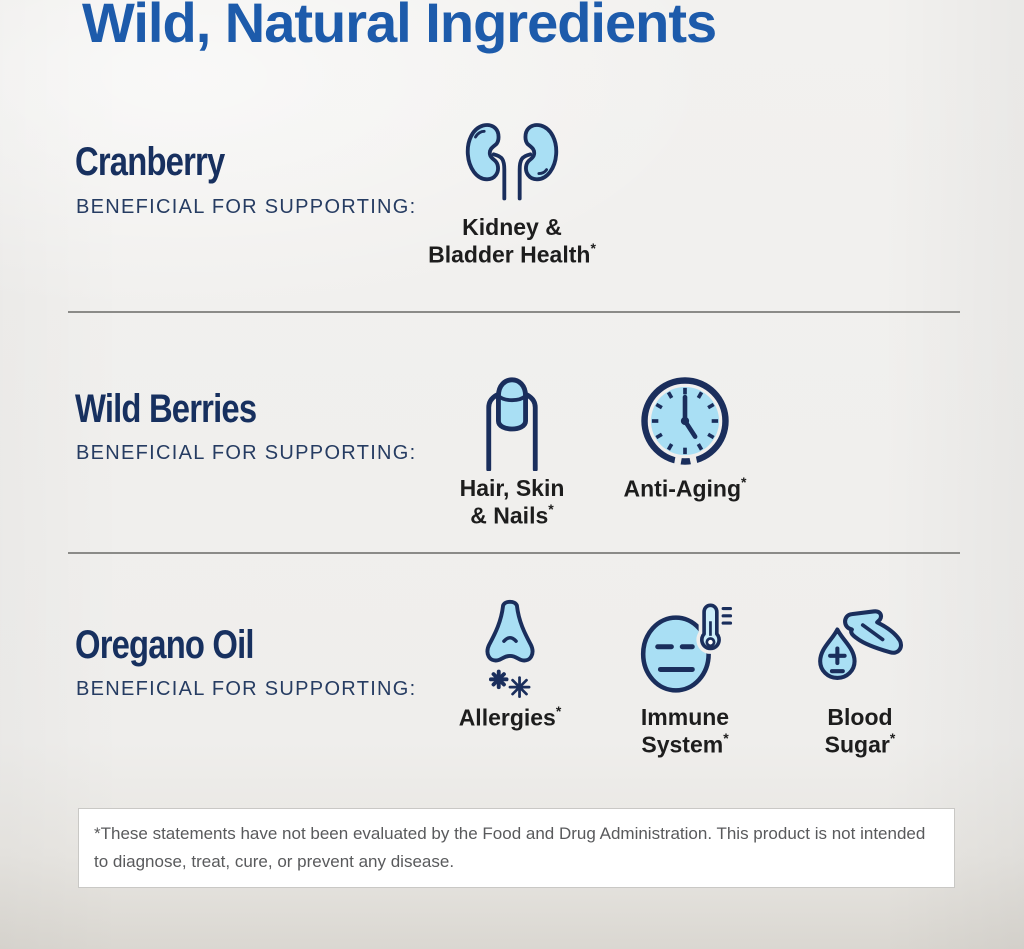  I want to click on benefit-label-line: Sugar, so click(857, 744).